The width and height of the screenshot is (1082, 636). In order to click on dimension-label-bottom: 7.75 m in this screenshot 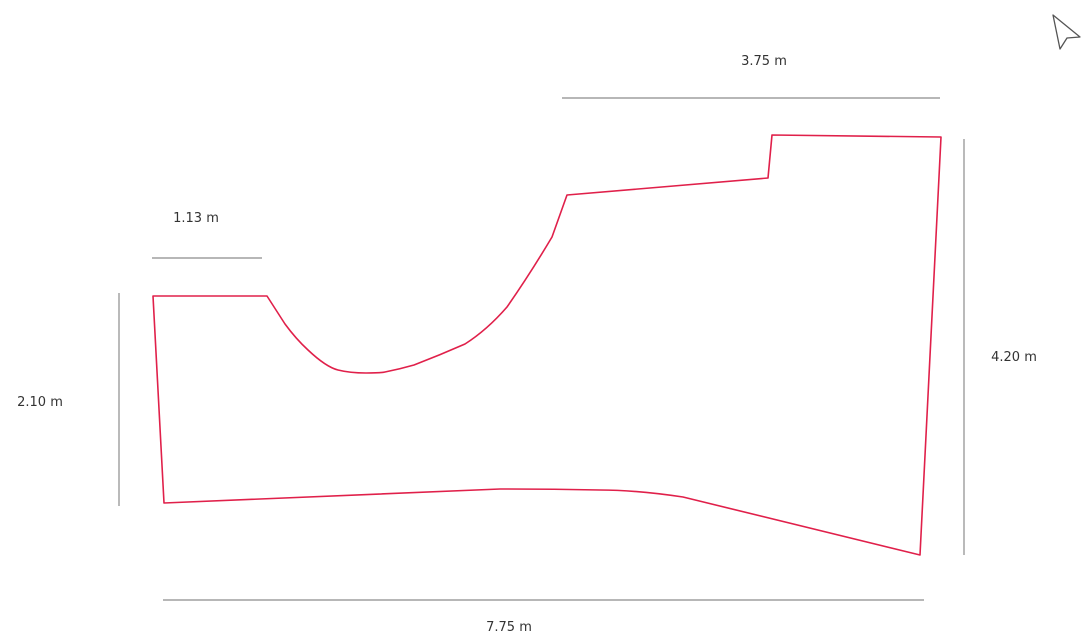, I will do `click(509, 627)`.